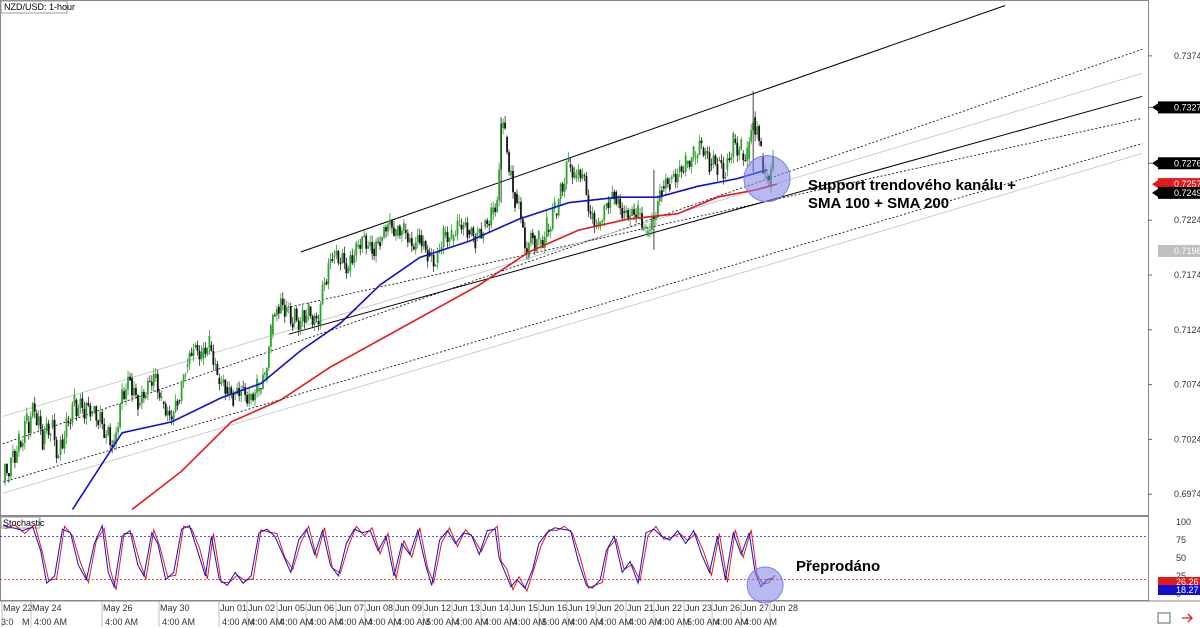 This screenshot has height=628, width=1200. I want to click on date-label: Jun 07, so click(350, 608).